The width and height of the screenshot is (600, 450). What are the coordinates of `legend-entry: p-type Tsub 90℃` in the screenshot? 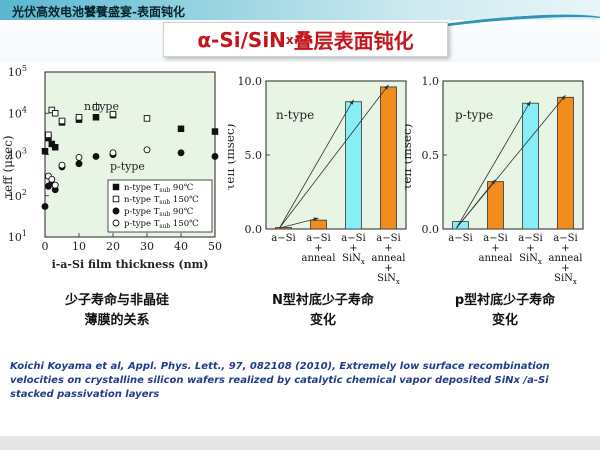 It's located at (158, 212).